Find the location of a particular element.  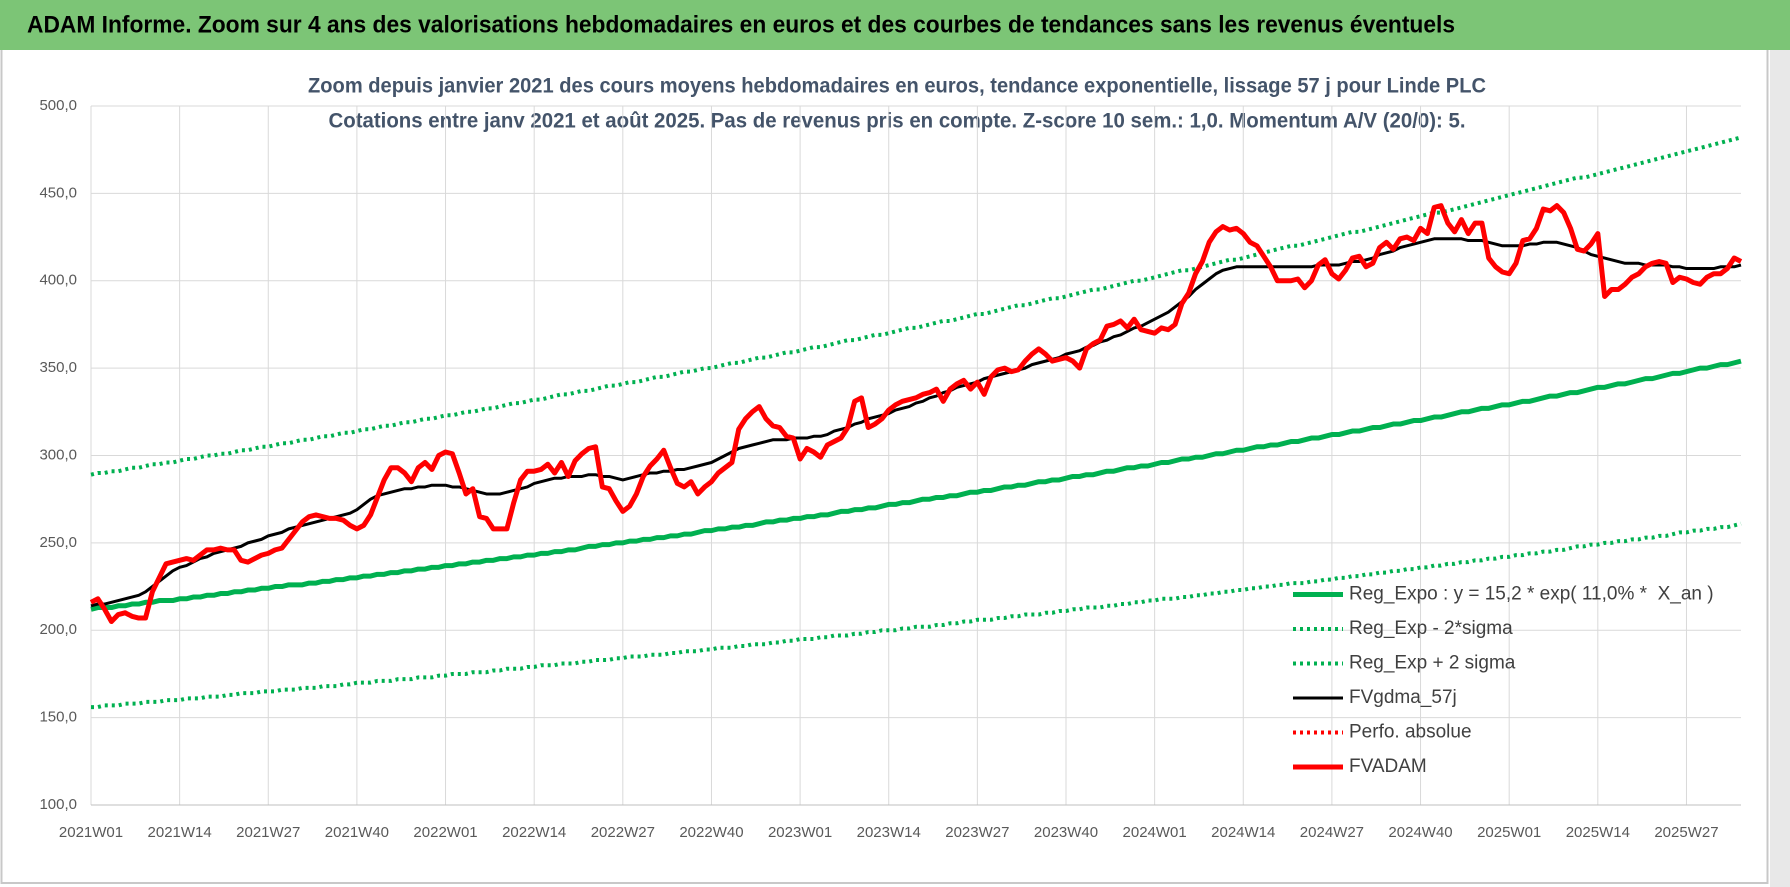

x-tick-label: 2022W27 is located at coordinates (623, 832).